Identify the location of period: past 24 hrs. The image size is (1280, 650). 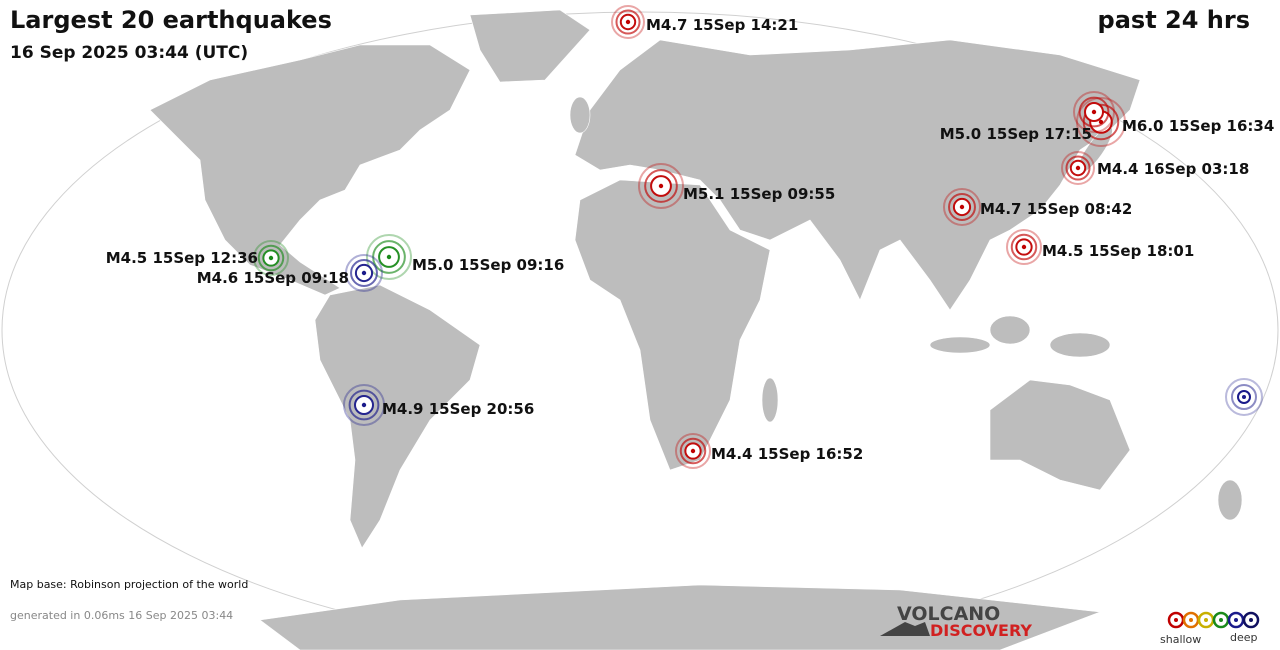
(1174, 20).